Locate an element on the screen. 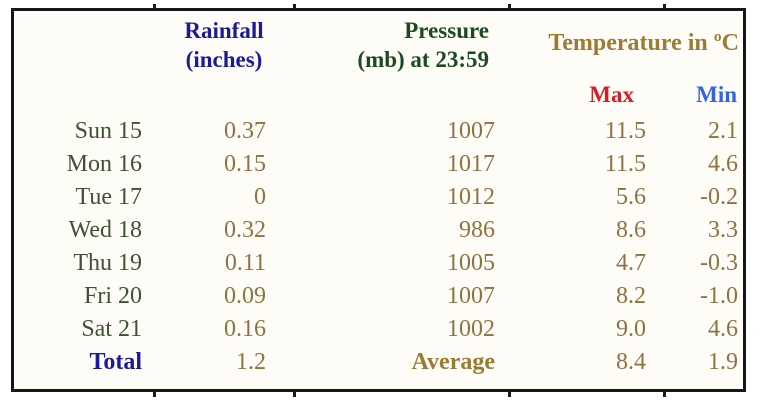 The height and width of the screenshot is (402, 768). min-average-cell: 1.9 is located at coordinates (723, 362).